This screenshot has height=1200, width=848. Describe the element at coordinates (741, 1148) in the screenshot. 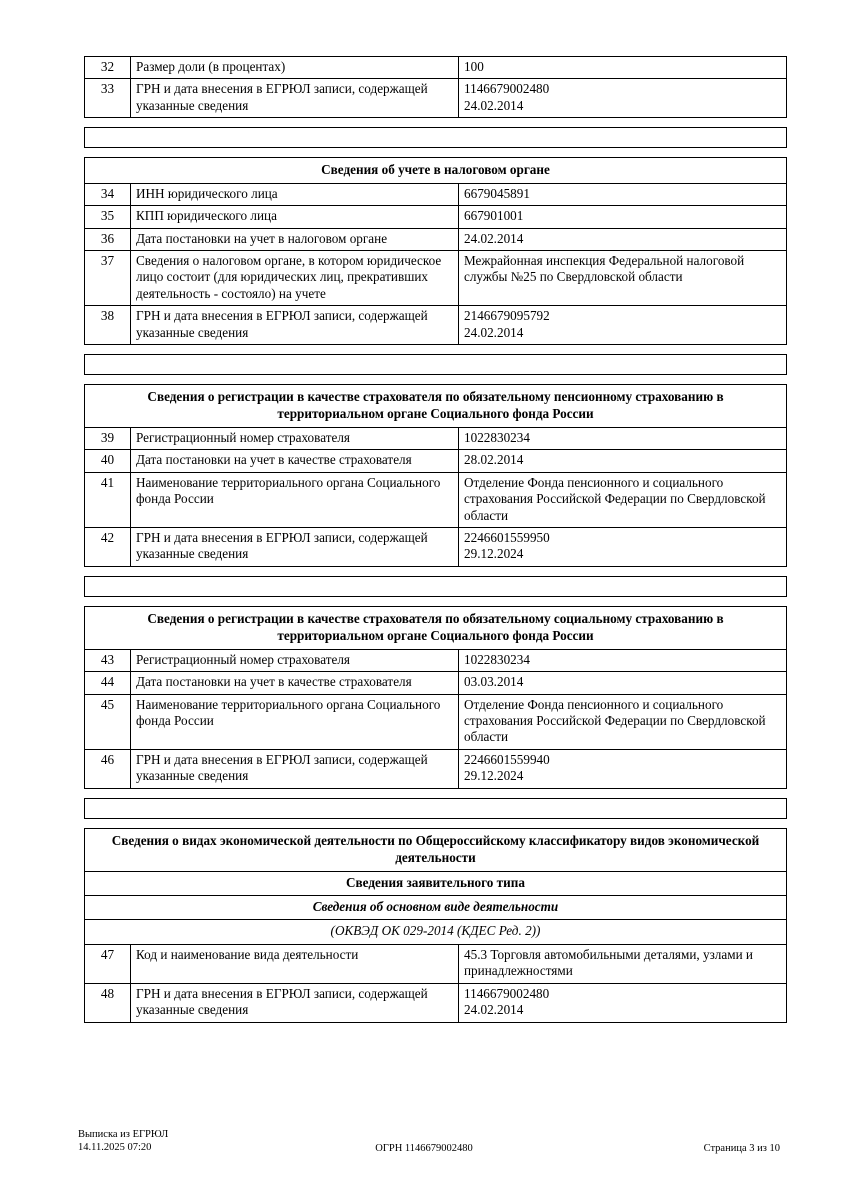

I see `footer-page-number: Страница 3 из 10` at that location.